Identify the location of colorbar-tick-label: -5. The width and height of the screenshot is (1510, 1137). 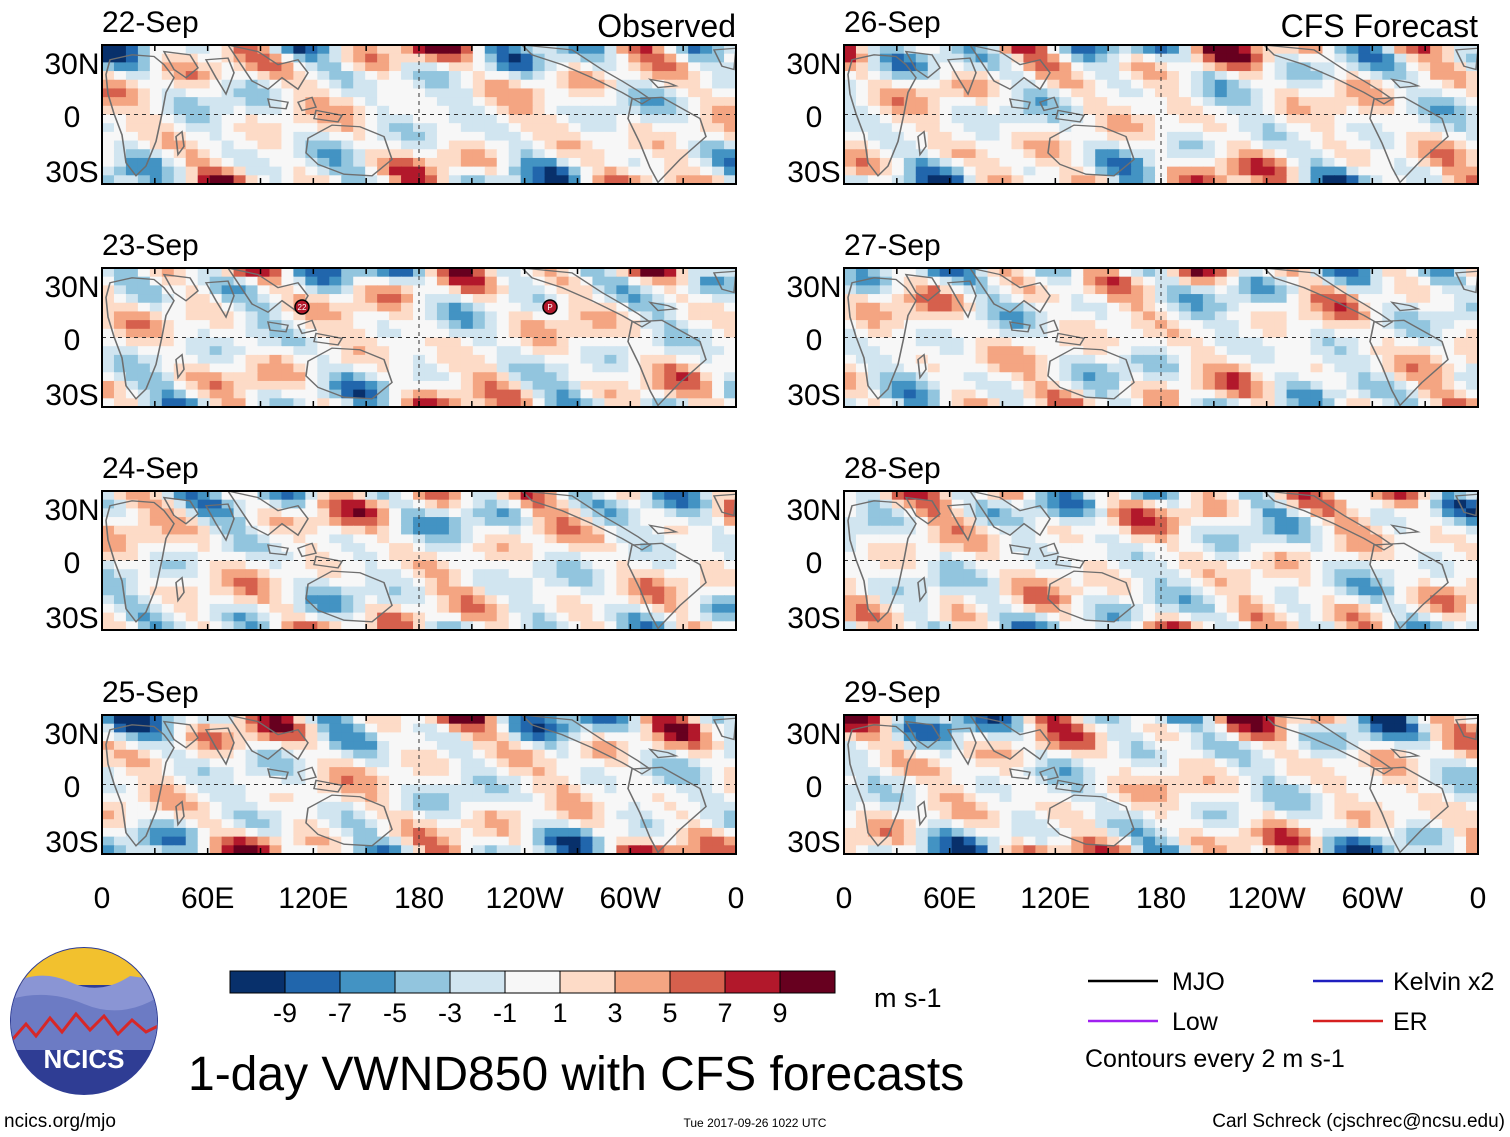
(395, 1013).